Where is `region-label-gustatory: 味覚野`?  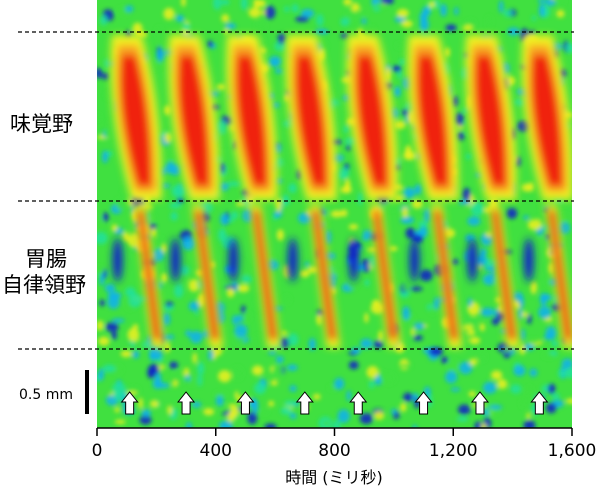
region-label-gustatory: 味覚野 is located at coordinates (41, 124).